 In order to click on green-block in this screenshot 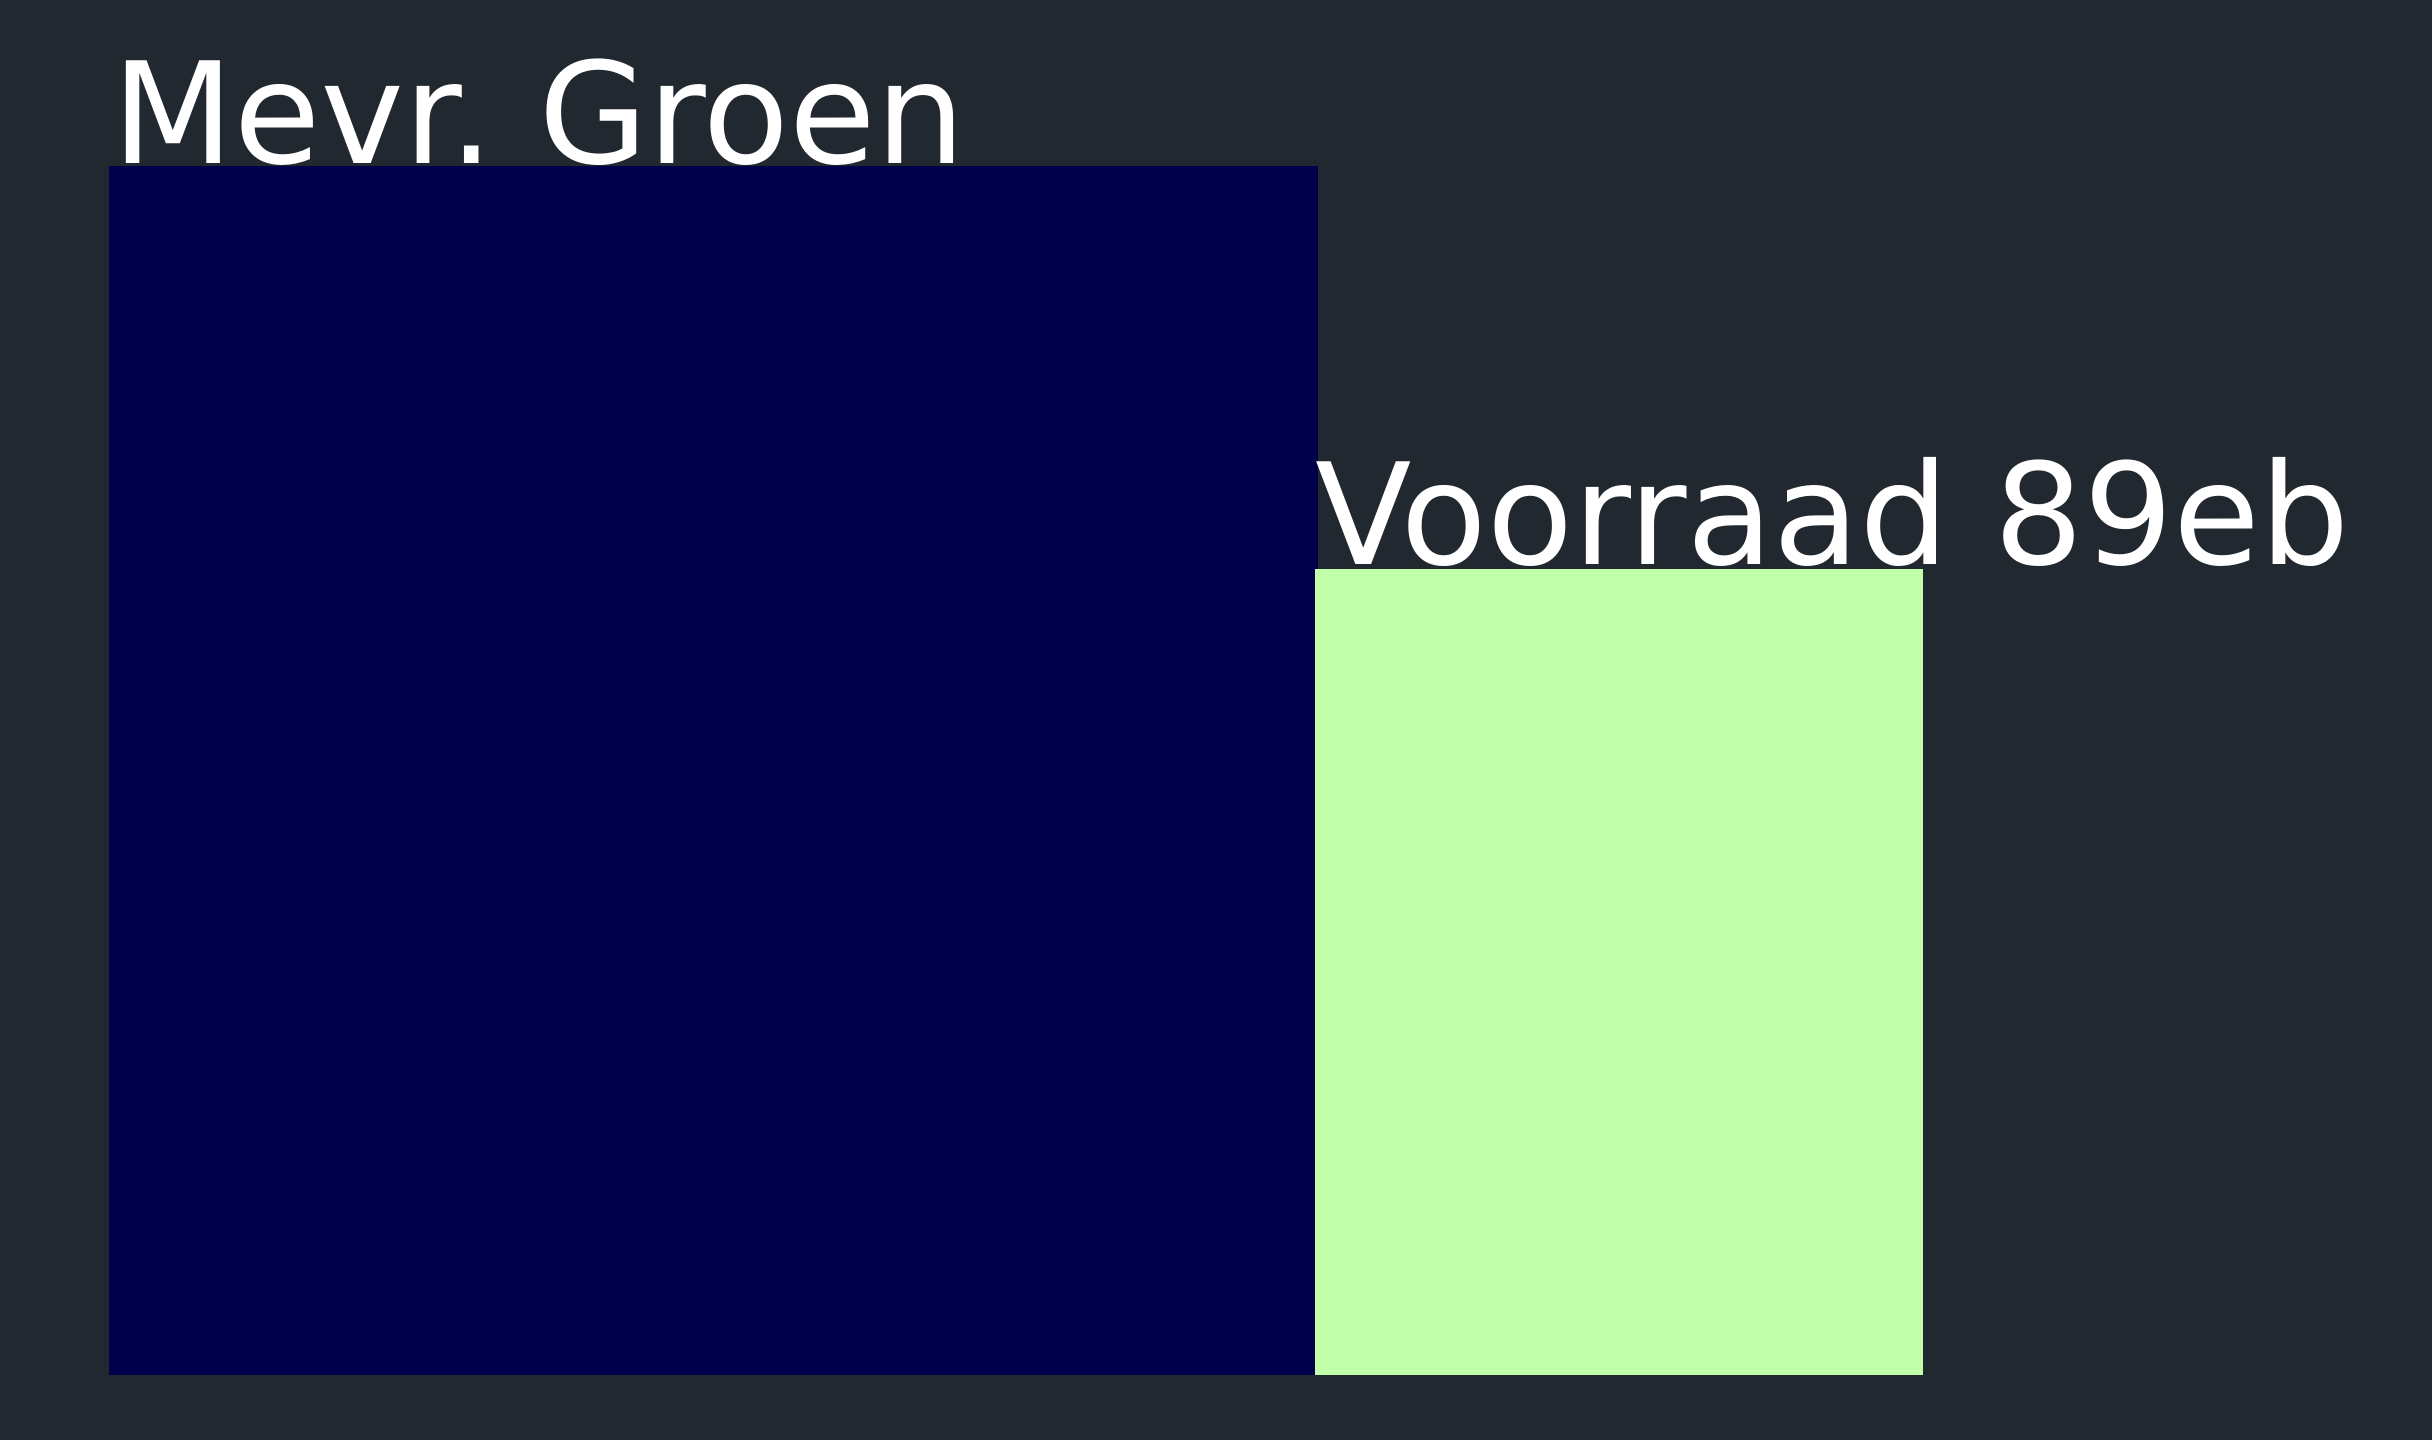, I will do `click(1619, 972)`.